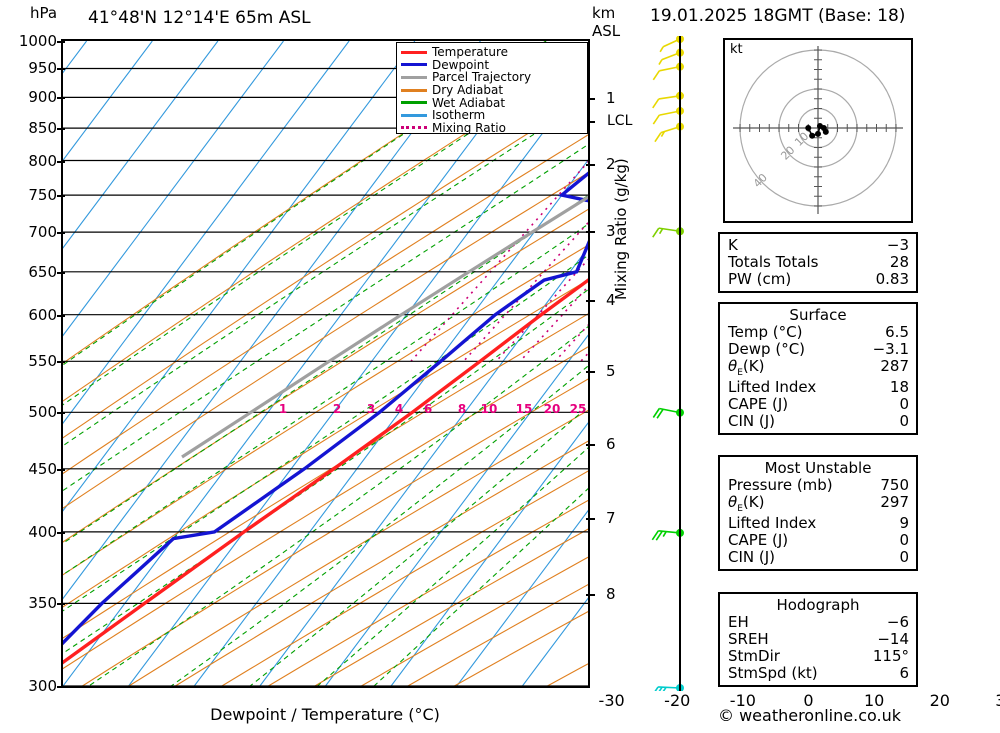 The width and height of the screenshot is (1000, 733). What do you see at coordinates (42, 195) in the screenshot?
I see `pressure-tick-750: 750` at bounding box center [42, 195].